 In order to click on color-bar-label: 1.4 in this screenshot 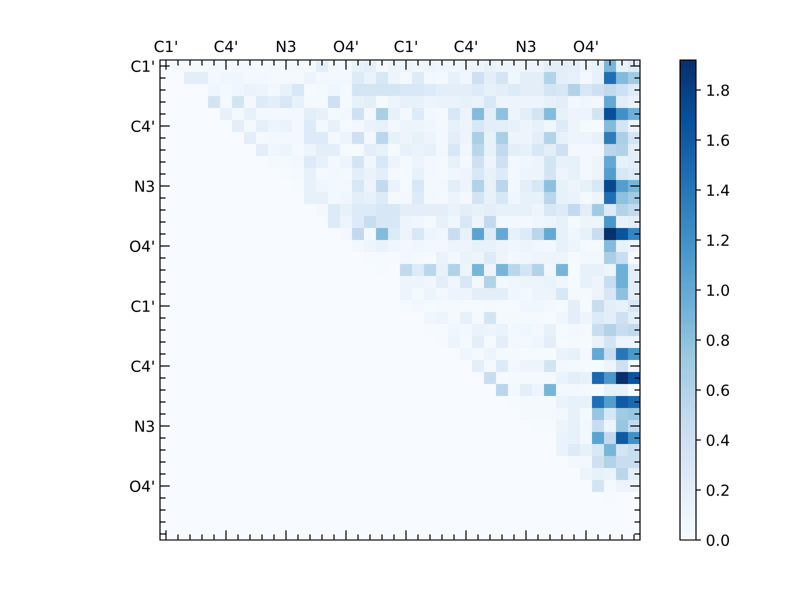, I will do `click(718, 190)`.